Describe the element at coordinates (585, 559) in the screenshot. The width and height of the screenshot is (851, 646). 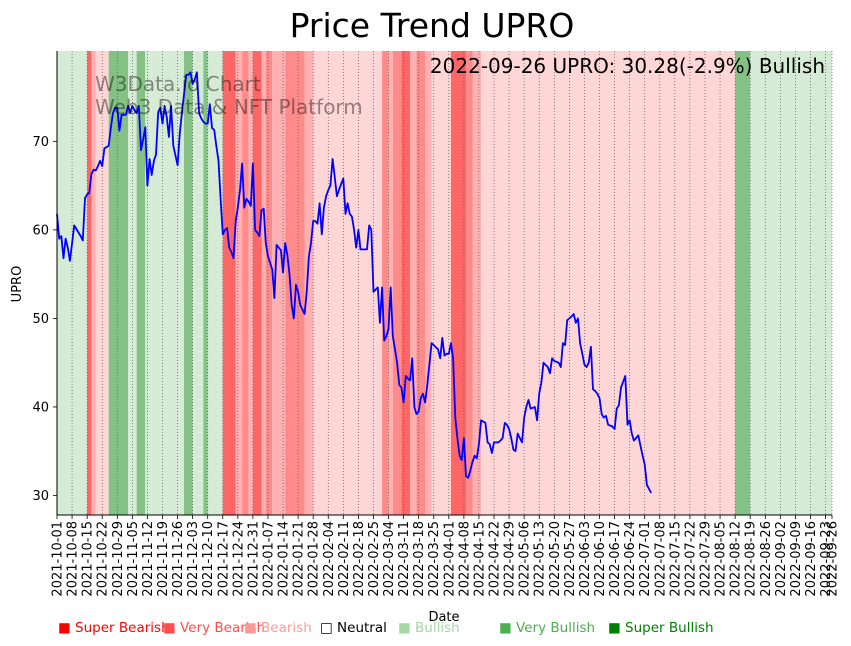
I see `x-tick-label-2022-06-03: 2022-06-03` at that location.